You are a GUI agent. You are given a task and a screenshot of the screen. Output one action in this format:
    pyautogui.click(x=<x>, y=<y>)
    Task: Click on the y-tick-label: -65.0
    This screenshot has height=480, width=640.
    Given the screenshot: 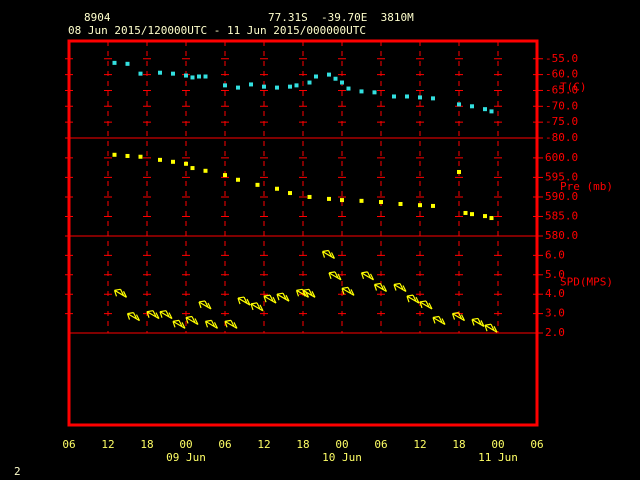 What is the action you would take?
    pyautogui.click(x=561, y=89)
    